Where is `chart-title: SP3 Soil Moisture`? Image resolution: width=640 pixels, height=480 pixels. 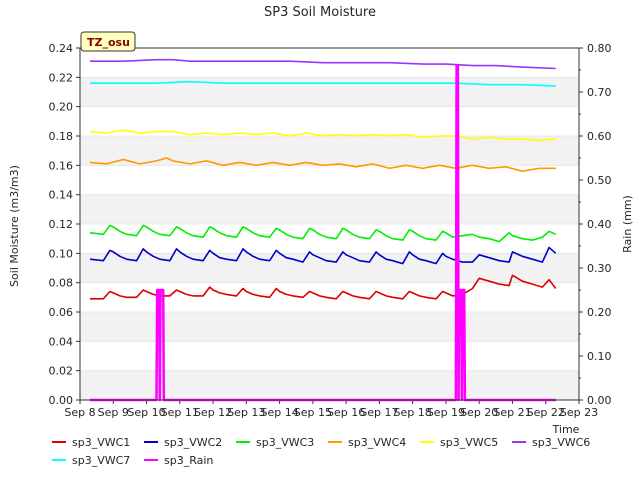
chart-title: SP3 Soil Moisture is located at coordinates (320, 12).